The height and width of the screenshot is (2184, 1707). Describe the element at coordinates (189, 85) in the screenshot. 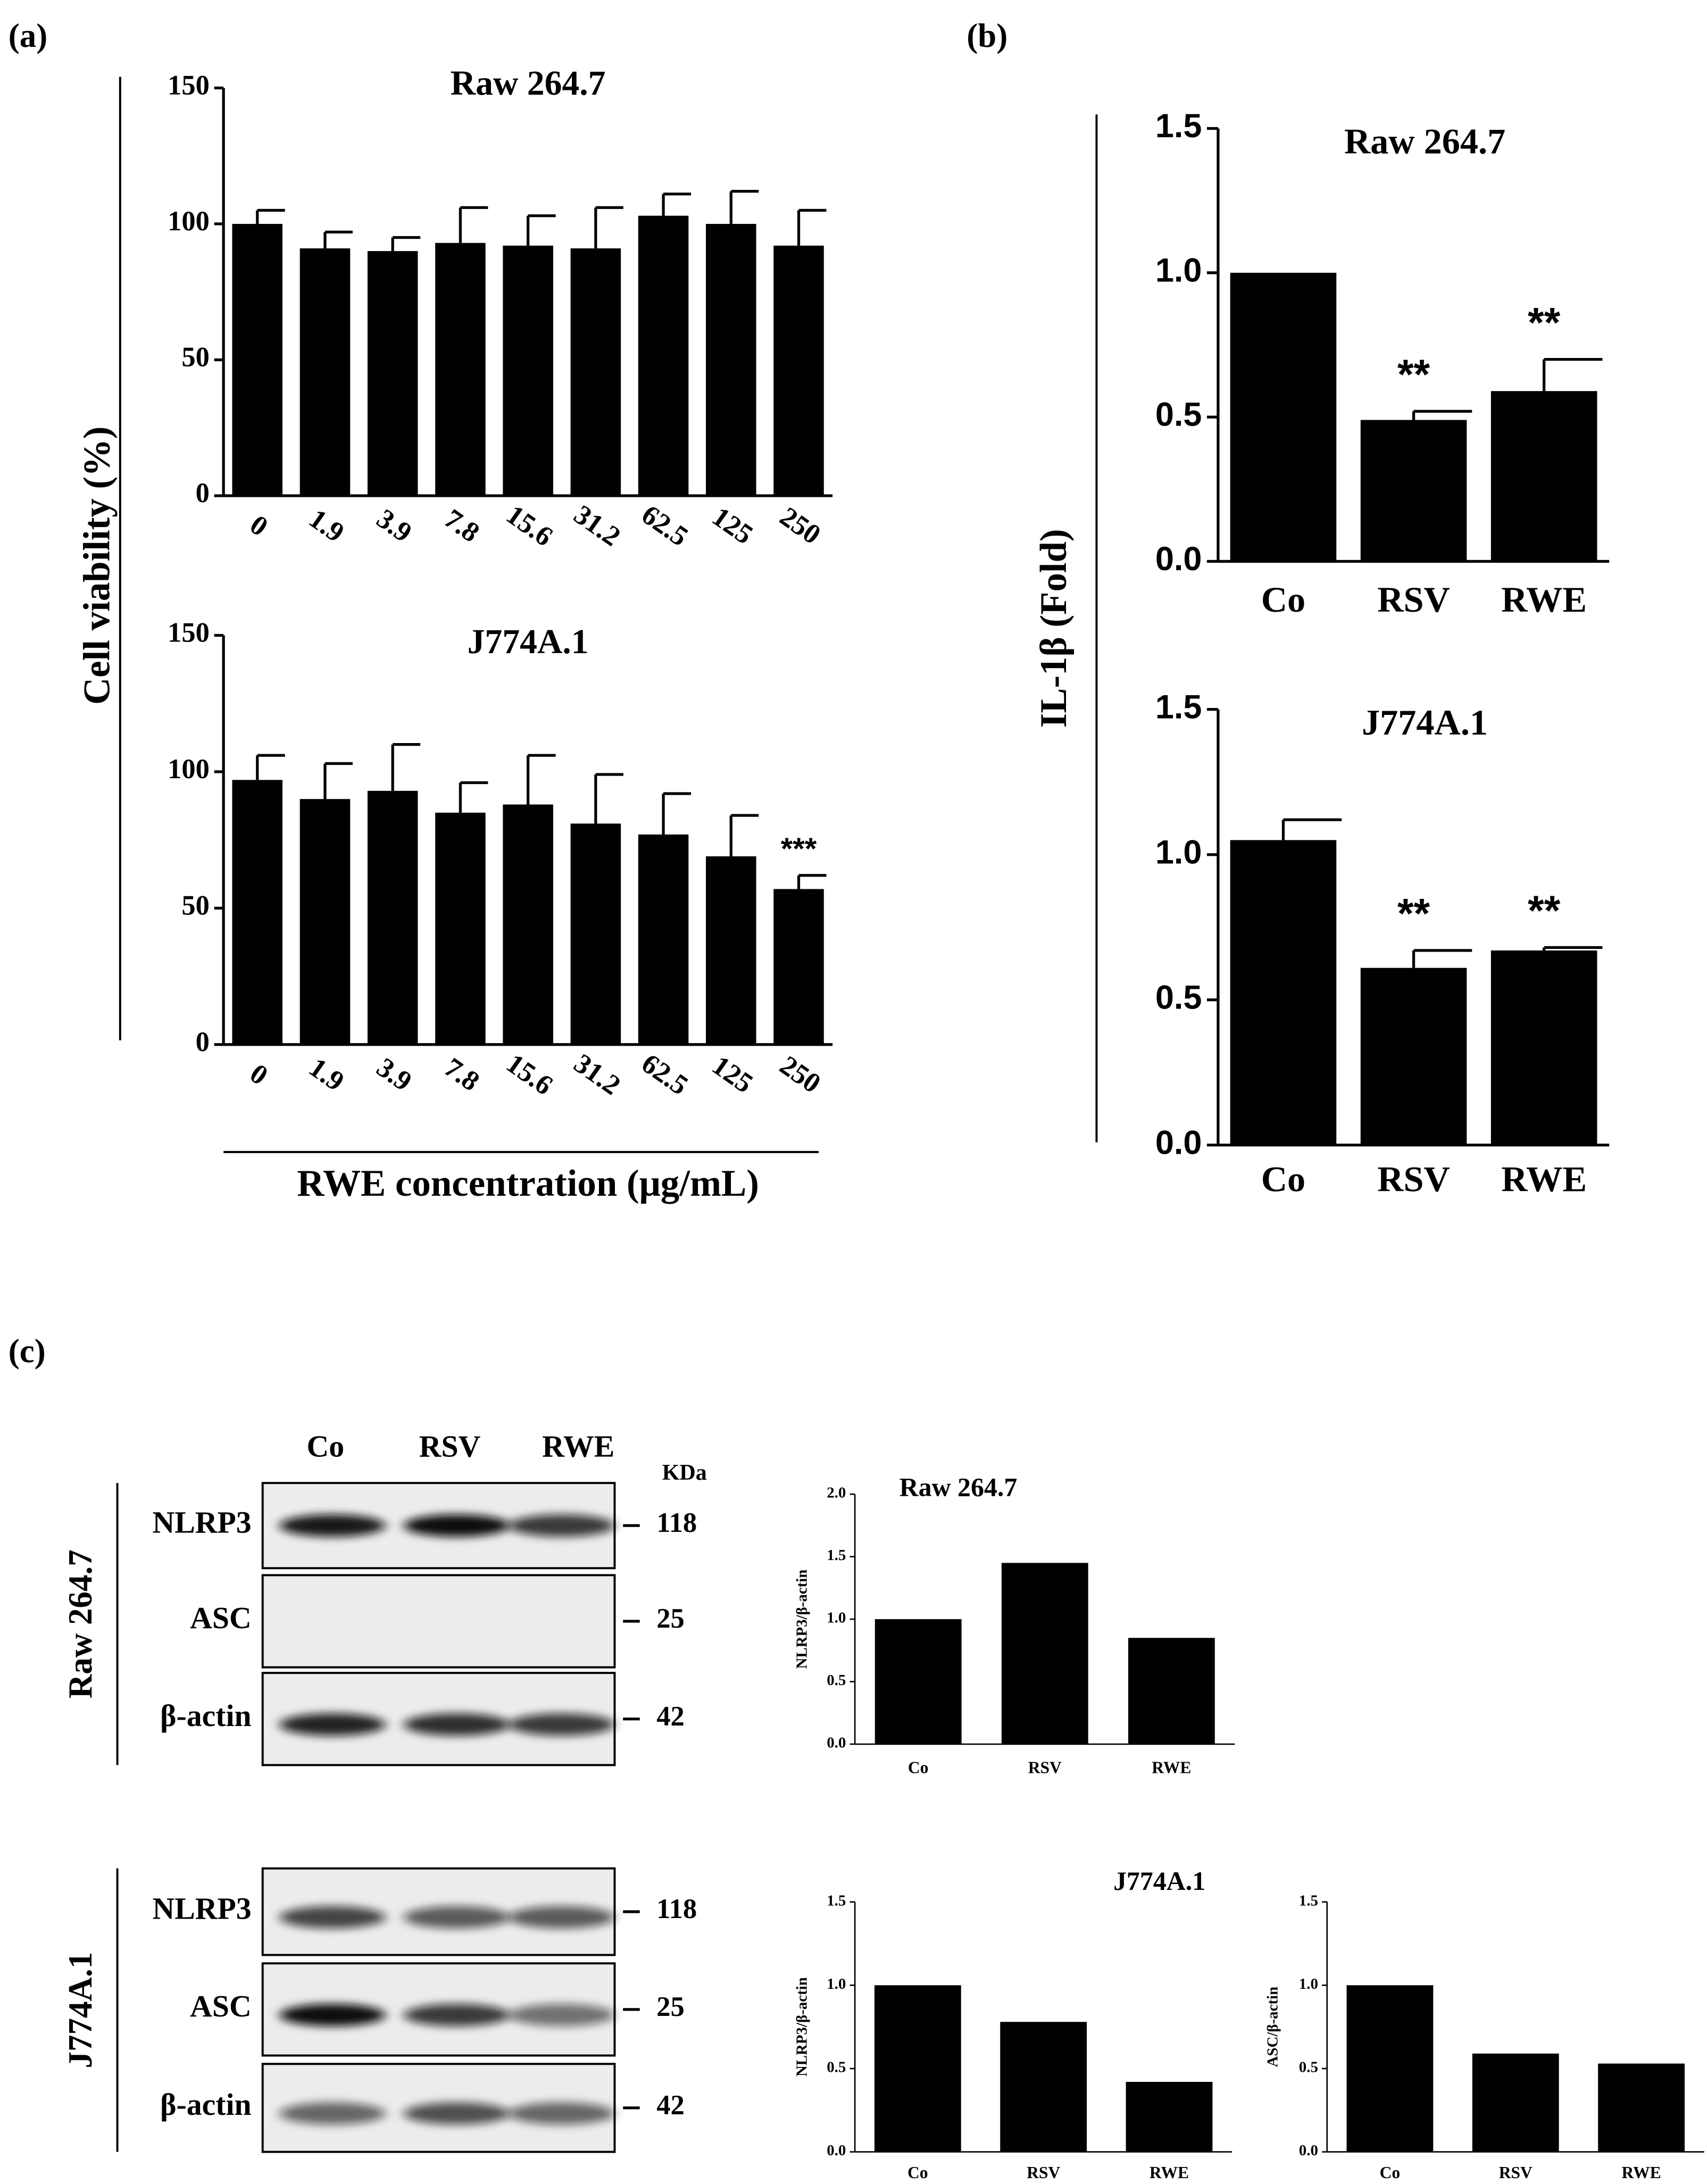

I see `y-tick-label: 150` at that location.